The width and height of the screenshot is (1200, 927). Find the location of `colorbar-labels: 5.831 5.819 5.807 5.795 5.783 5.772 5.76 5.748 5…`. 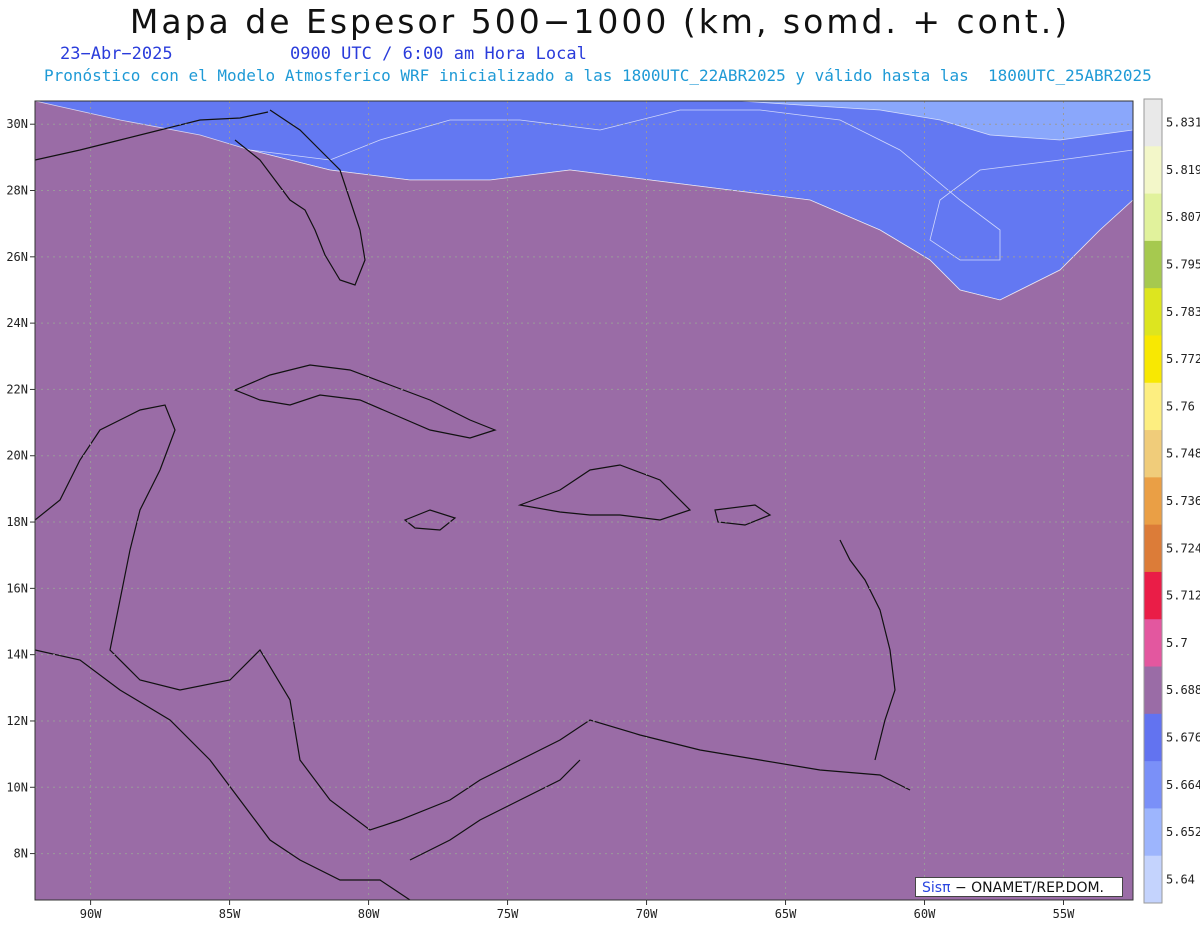

colorbar-labels: 5.831 5.819 5.807 5.795 5.783 5.772 5.76 5.748 5… is located at coordinates (1183, 501).